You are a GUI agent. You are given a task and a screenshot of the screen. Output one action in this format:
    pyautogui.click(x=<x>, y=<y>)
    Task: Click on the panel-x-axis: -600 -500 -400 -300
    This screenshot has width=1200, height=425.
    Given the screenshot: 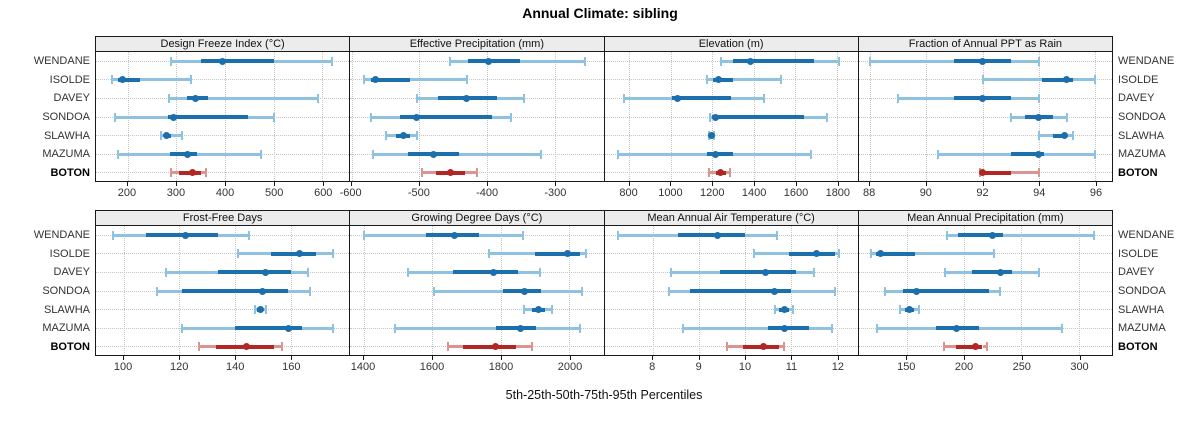 What is the action you would take?
    pyautogui.click(x=472, y=193)
    